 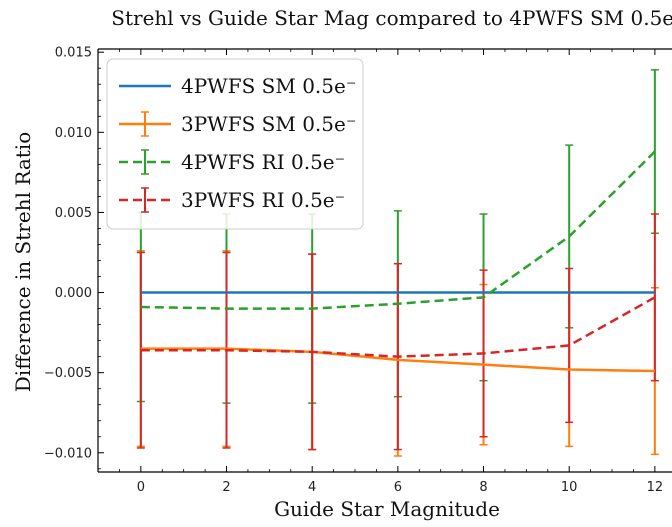 What do you see at coordinates (569, 487) in the screenshot?
I see `x-tick-label: 10` at bounding box center [569, 487].